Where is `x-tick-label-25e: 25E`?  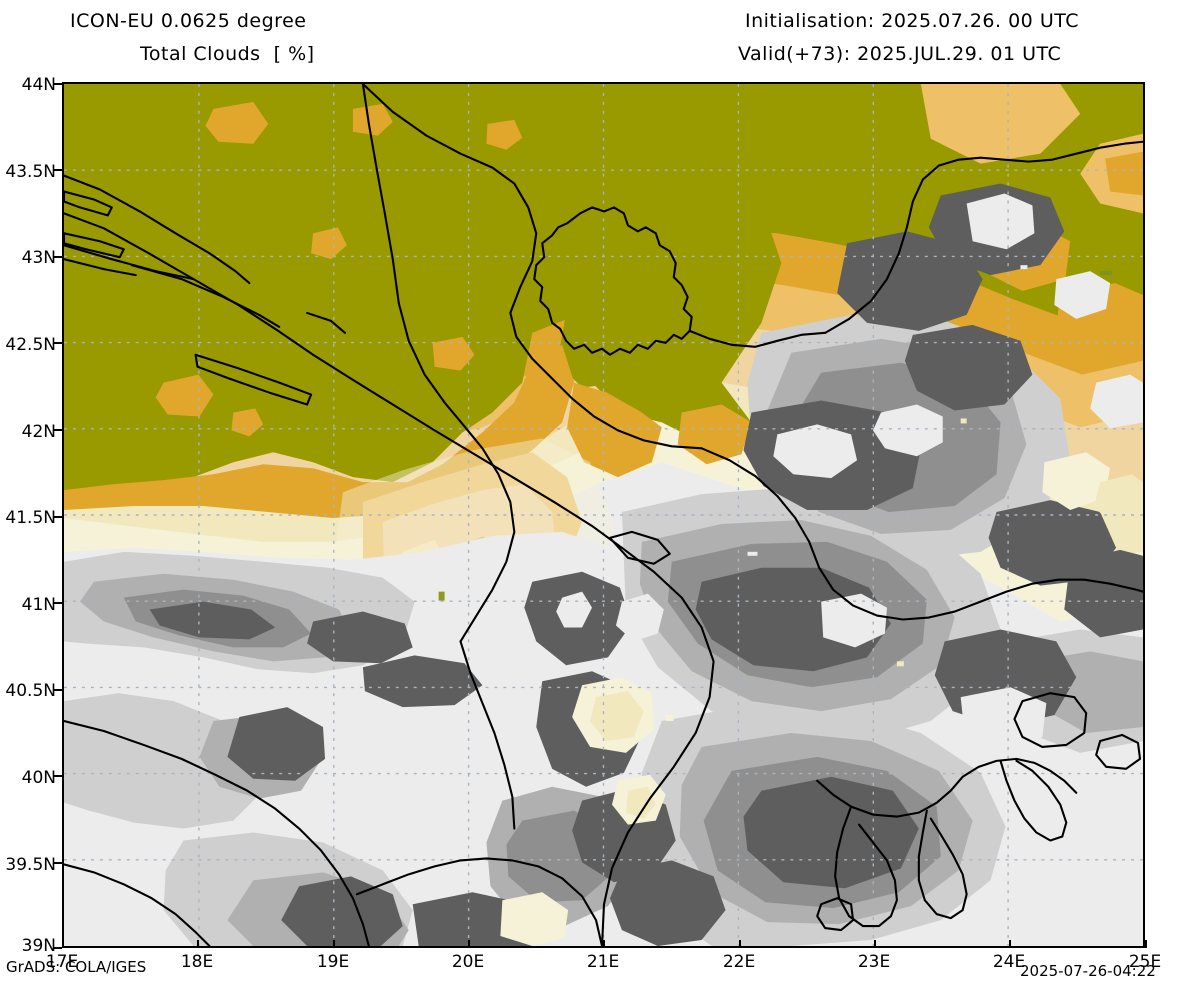
x-tick-label-25e: 25E is located at coordinates (1145, 962).